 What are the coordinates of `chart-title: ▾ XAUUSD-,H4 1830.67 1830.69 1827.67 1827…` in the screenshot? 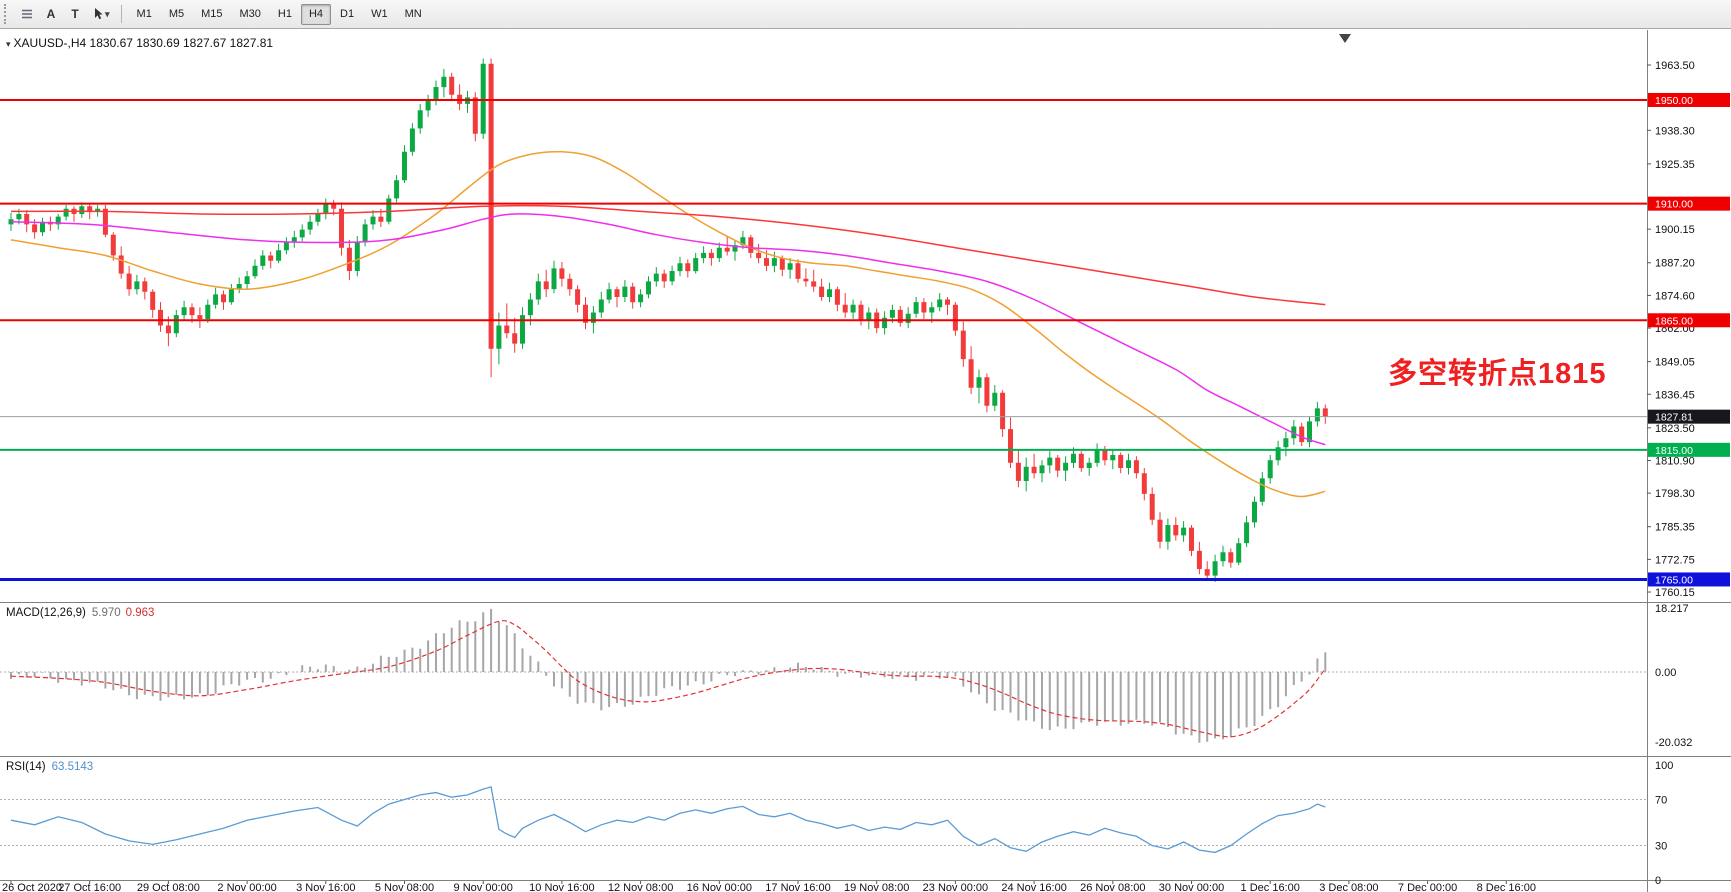 It's located at (139, 43).